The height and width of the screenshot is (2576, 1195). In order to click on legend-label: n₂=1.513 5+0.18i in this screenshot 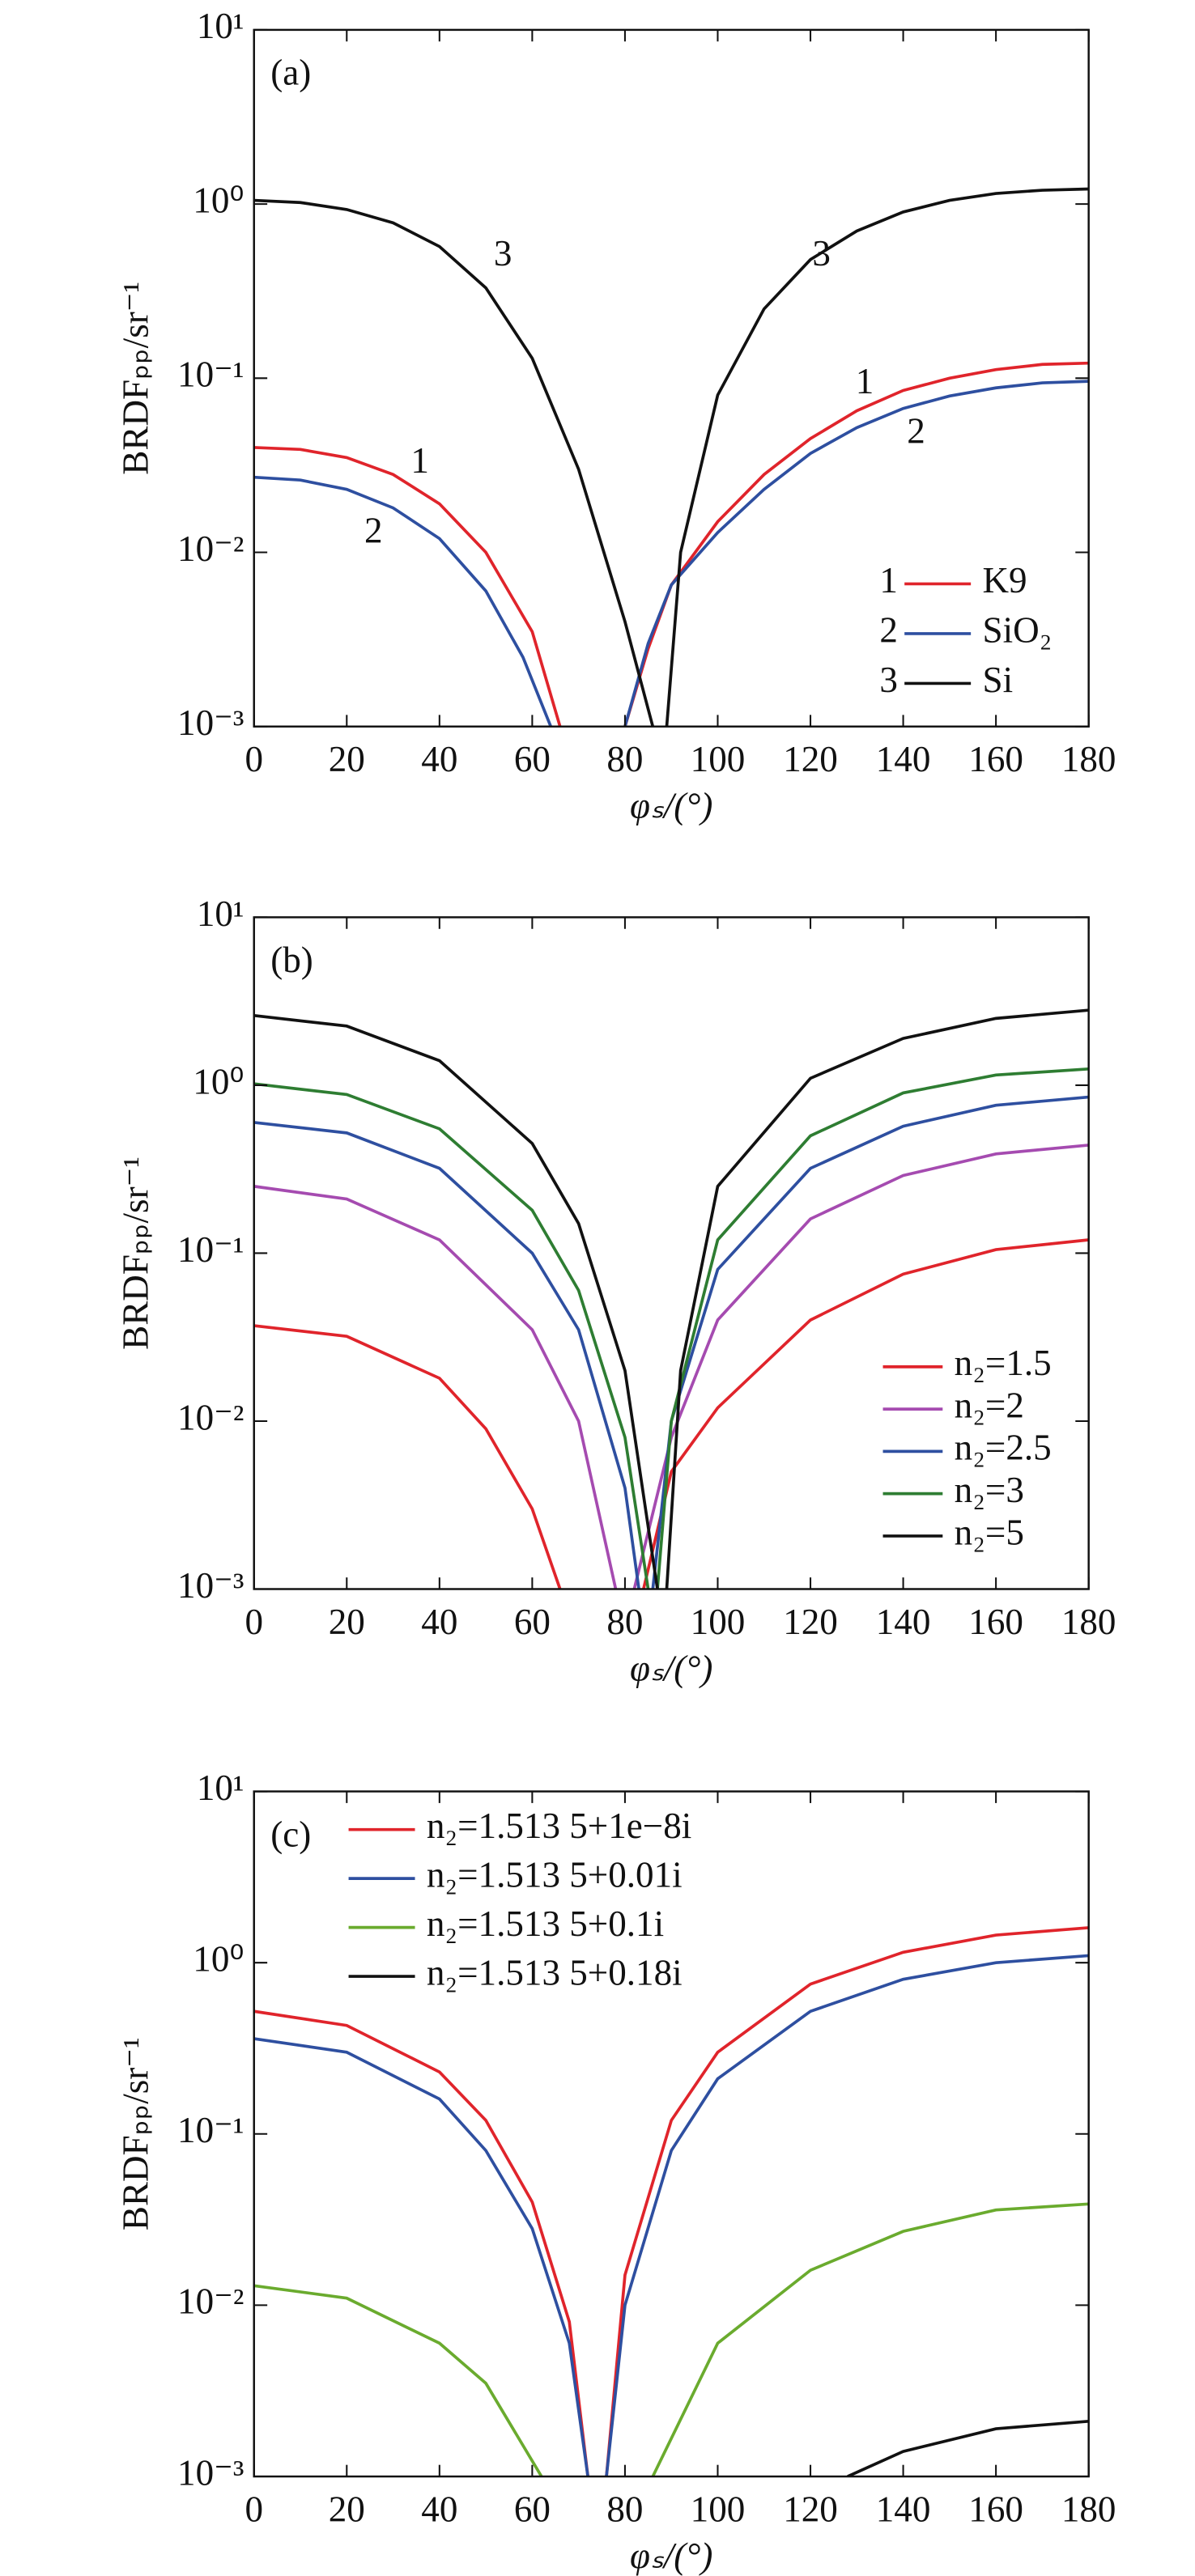, I will do `click(555, 1972)`.